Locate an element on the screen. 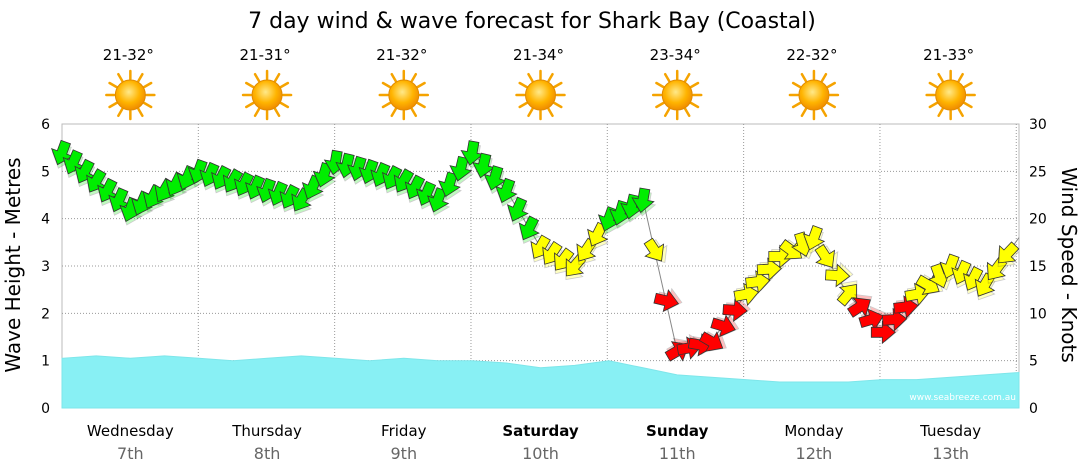 The width and height of the screenshot is (1080, 475). y-tick-left: 2 is located at coordinates (45, 314).